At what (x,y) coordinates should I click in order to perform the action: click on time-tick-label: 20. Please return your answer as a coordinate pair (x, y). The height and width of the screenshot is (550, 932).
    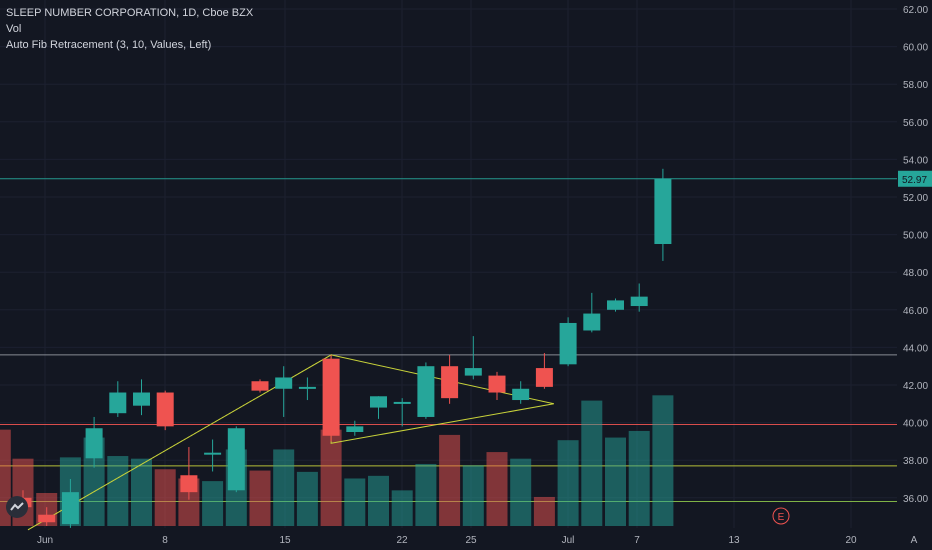
    Looking at the image, I should click on (851, 540).